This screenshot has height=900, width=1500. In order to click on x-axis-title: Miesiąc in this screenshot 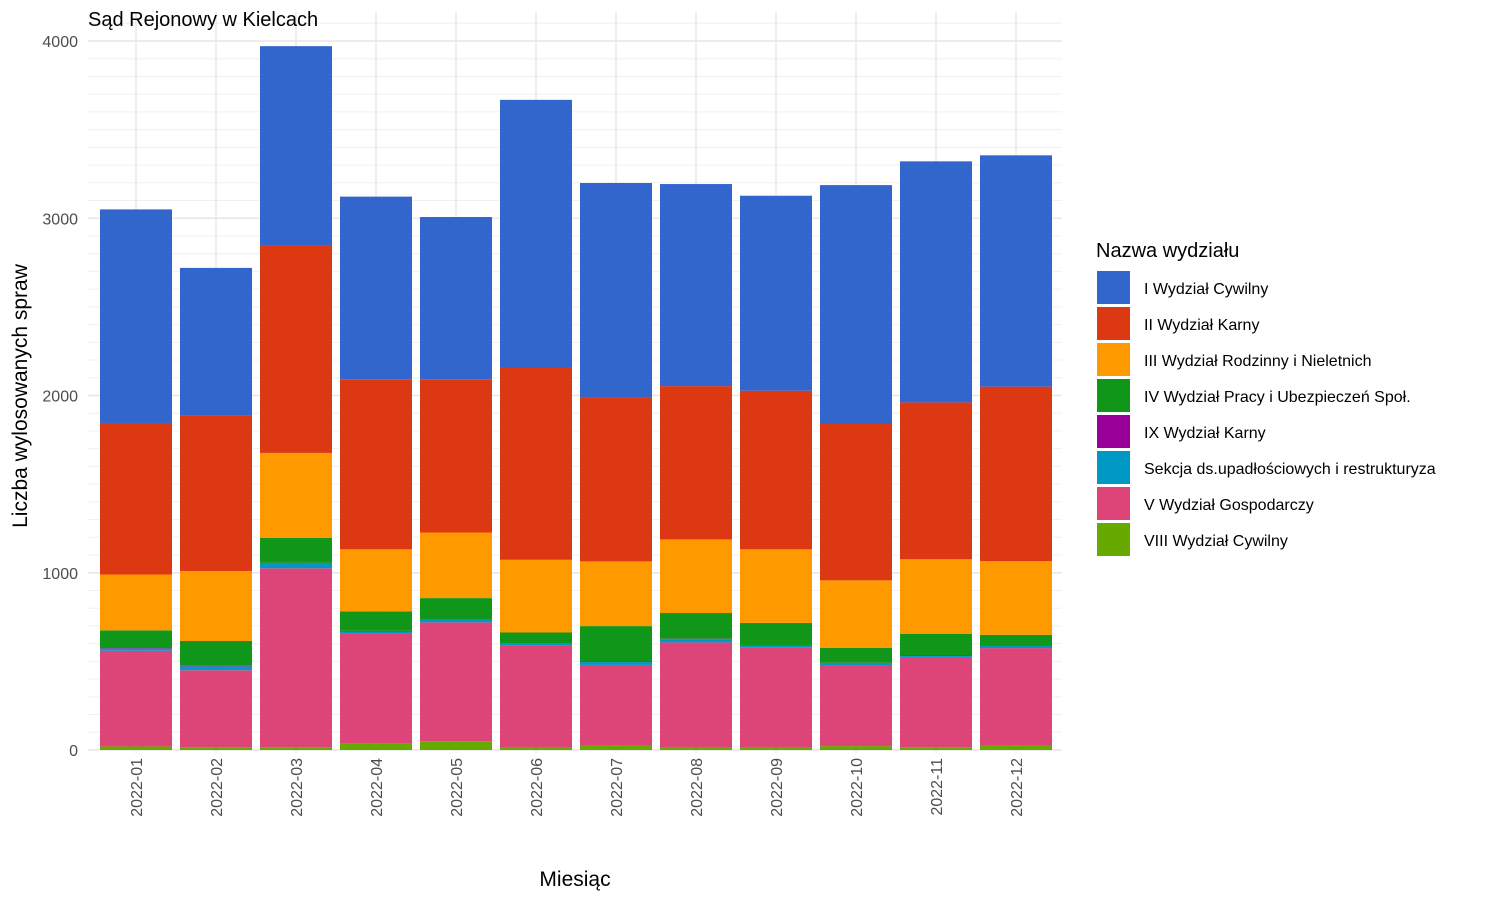, I will do `click(574, 879)`.